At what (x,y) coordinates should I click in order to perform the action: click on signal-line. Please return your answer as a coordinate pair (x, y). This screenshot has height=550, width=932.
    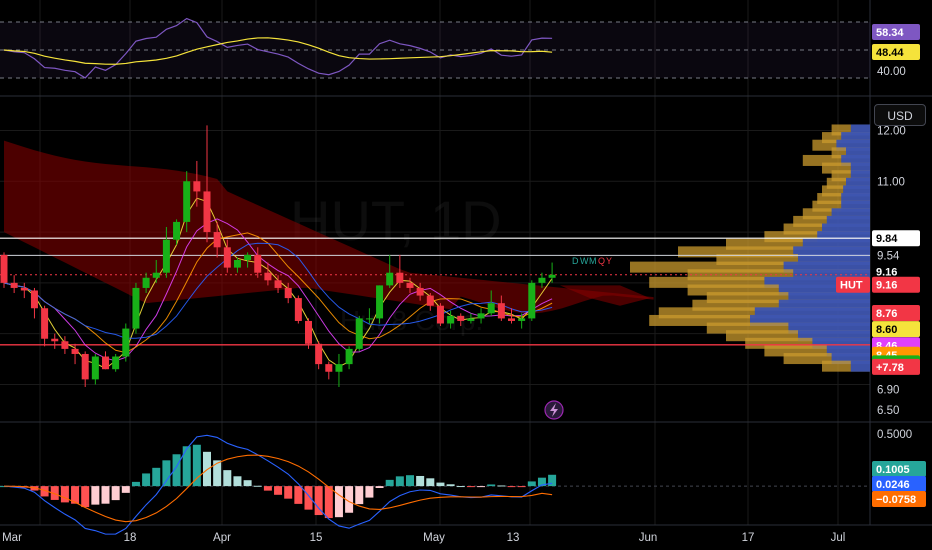
    Looking at the image, I should click on (278, 488).